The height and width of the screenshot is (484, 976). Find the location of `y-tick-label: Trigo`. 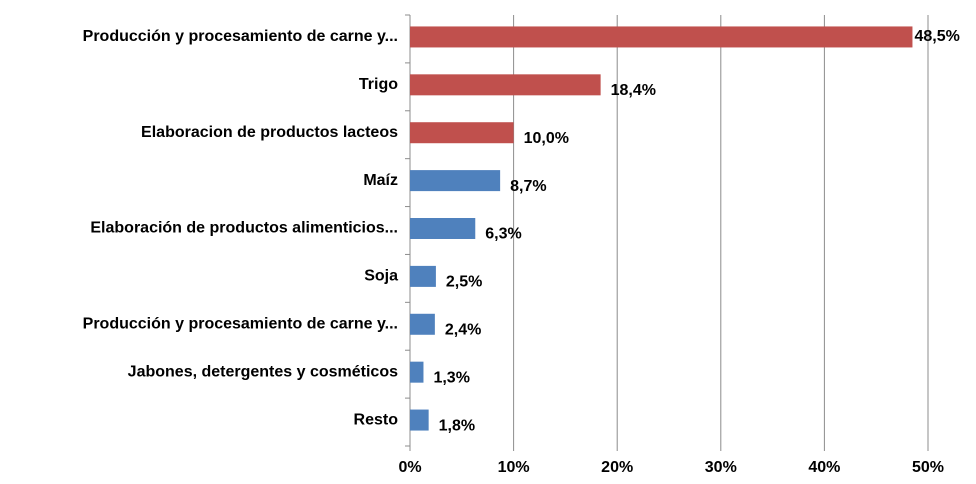

y-tick-label: Trigo is located at coordinates (378, 84).